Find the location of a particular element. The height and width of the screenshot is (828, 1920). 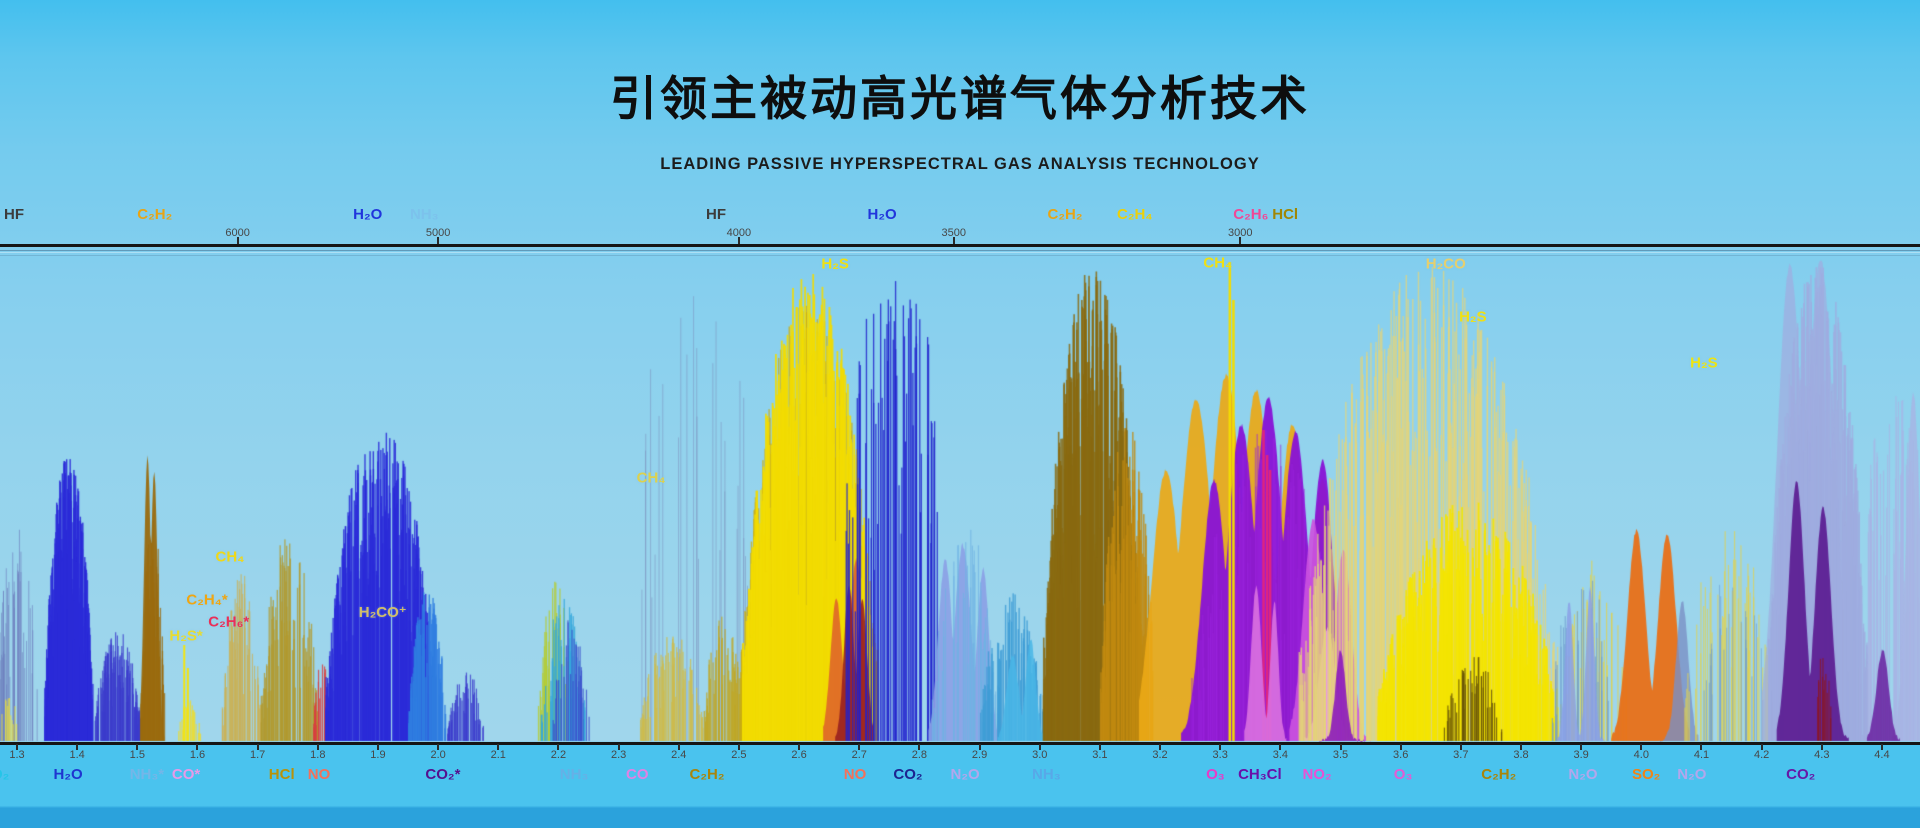

bottom-tick-mark-2.2 is located at coordinates (558, 747).